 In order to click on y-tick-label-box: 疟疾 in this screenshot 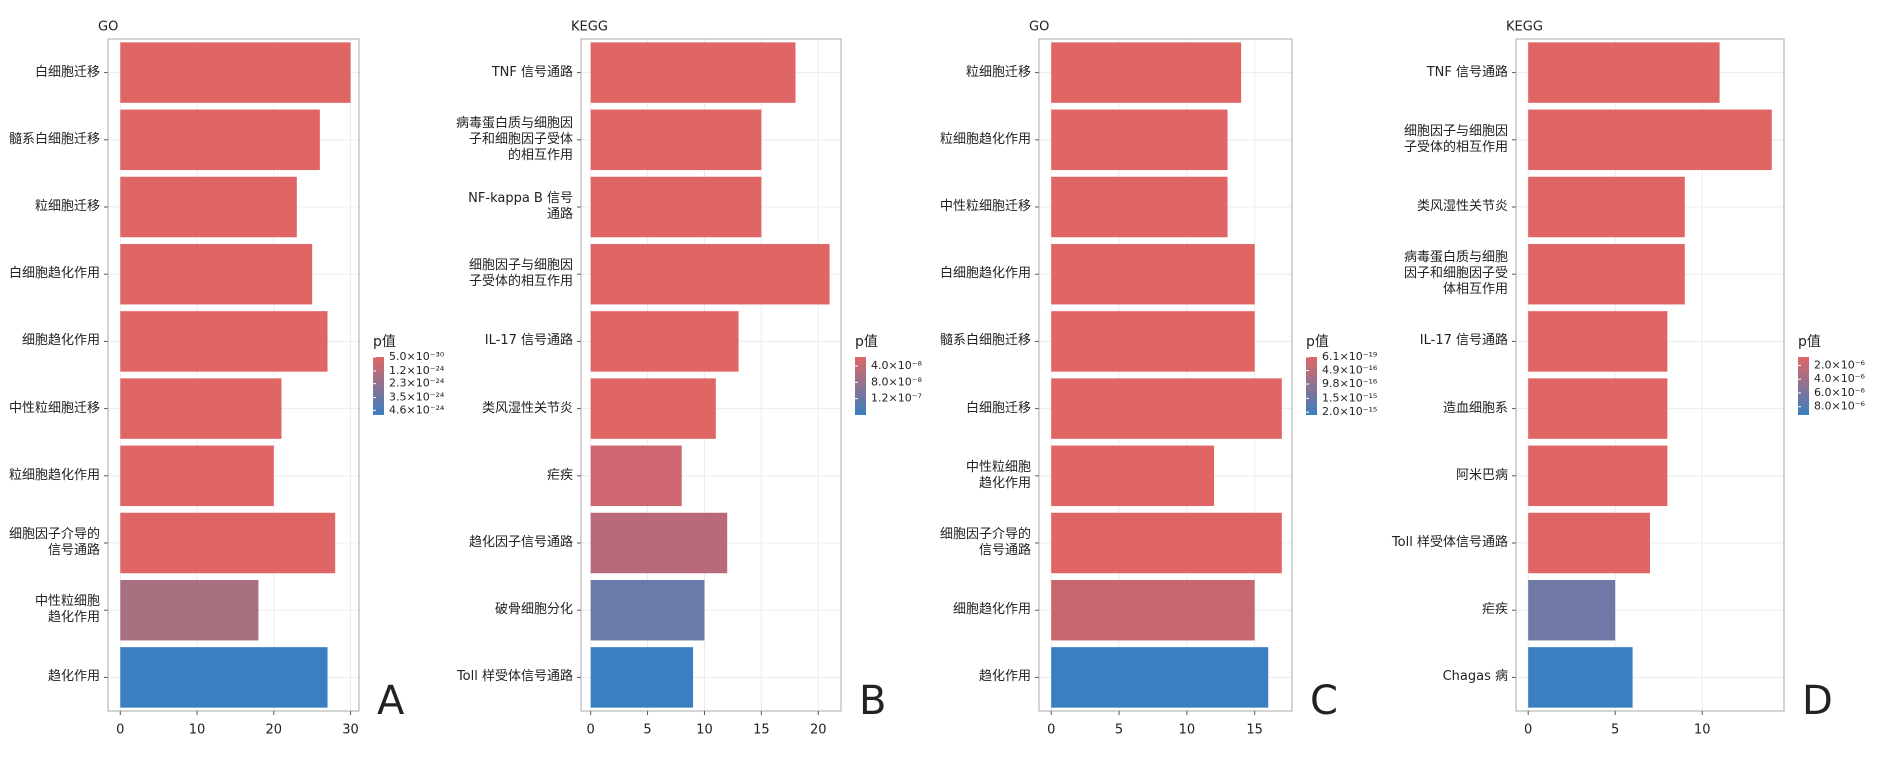, I will do `click(1495, 609)`.